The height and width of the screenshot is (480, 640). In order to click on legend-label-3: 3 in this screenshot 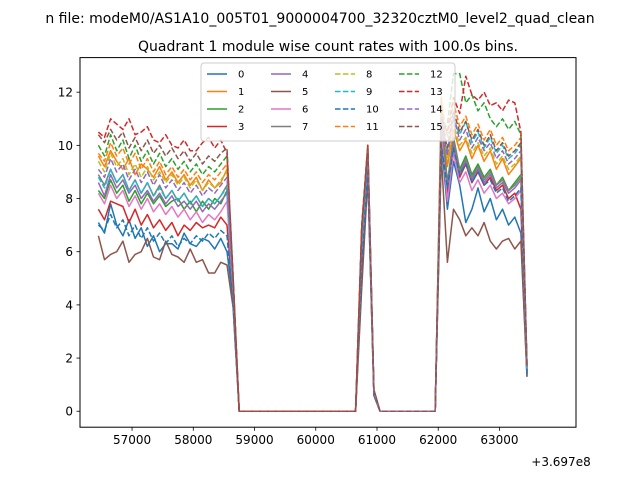, I will do `click(241, 127)`.